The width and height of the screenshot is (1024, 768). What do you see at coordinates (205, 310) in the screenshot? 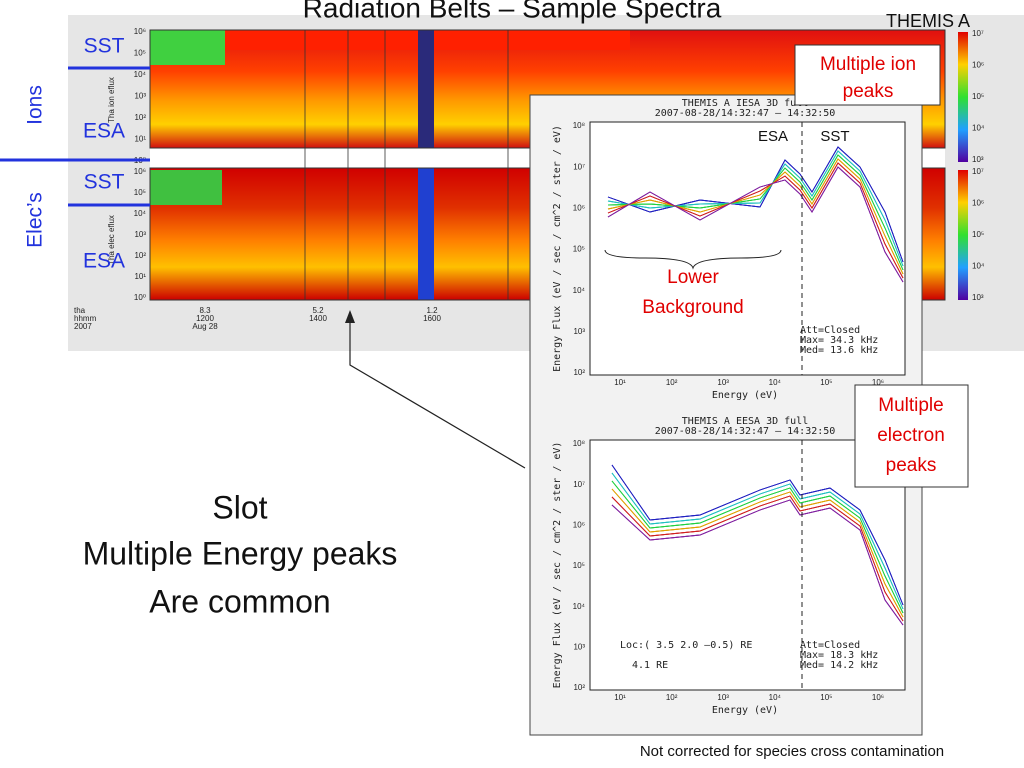
I see `time-label: 8.3` at bounding box center [205, 310].